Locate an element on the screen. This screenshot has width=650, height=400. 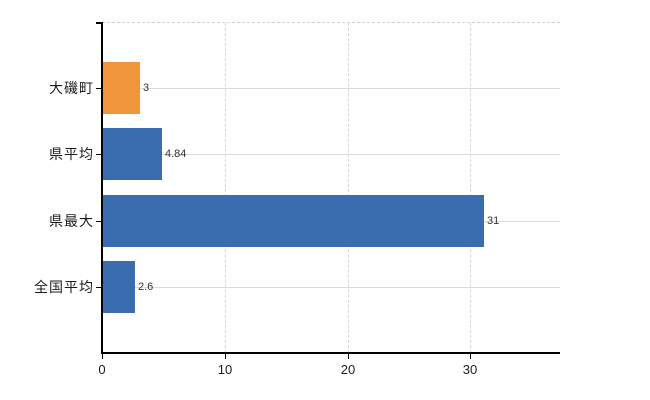
bar-value-label: 3 is located at coordinates (146, 88).